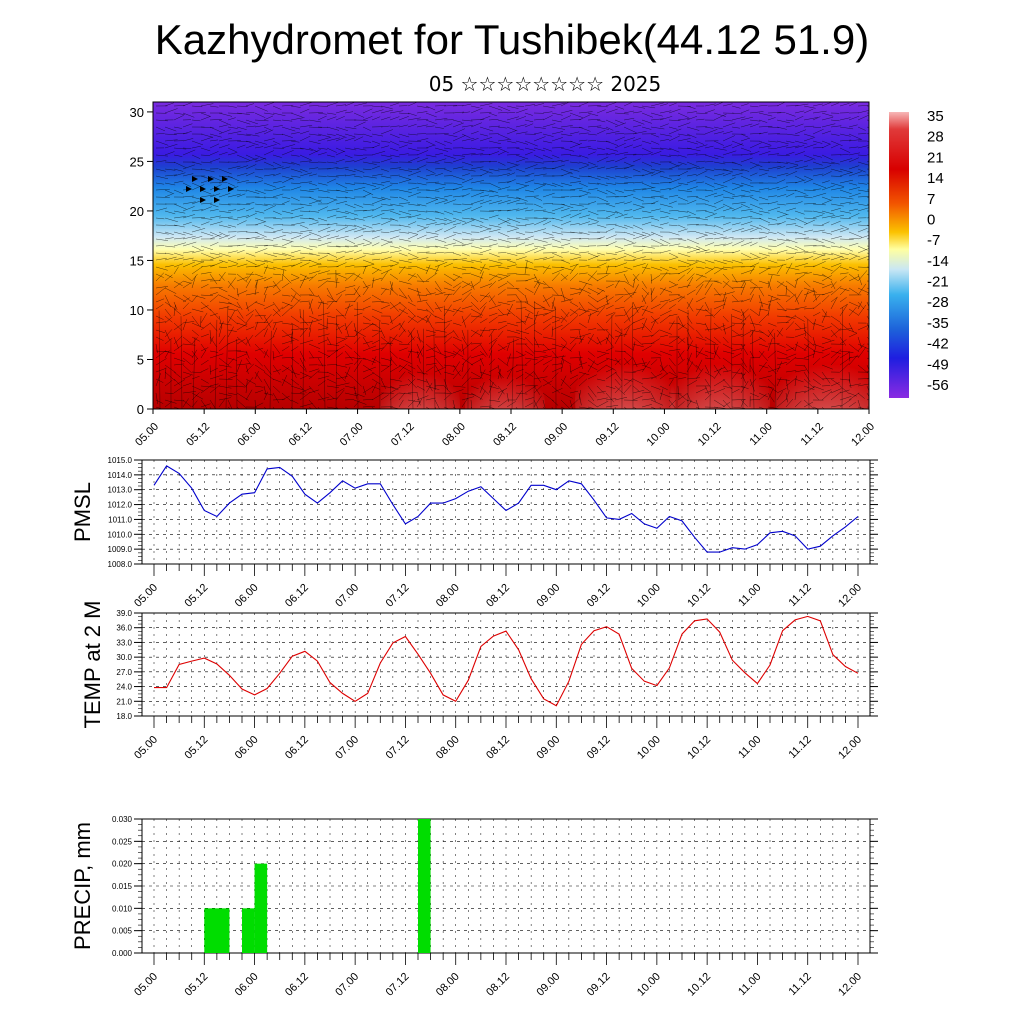 Image resolution: width=1024 pixels, height=1024 pixels. What do you see at coordinates (247, 748) in the screenshot?
I see `x-tick-label: 06.00` at bounding box center [247, 748].